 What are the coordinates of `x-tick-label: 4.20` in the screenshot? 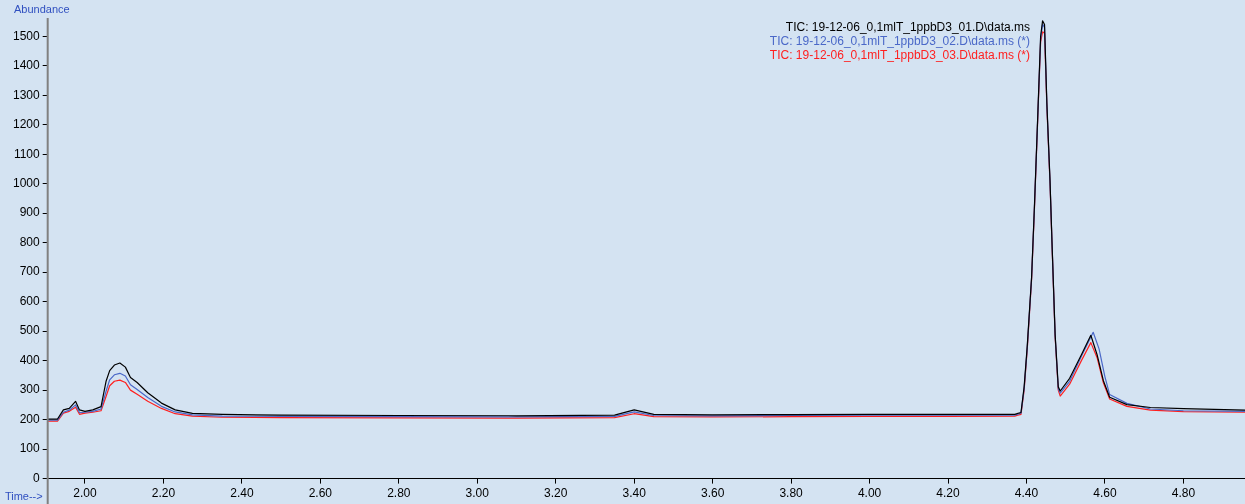 It's located at (948, 493).